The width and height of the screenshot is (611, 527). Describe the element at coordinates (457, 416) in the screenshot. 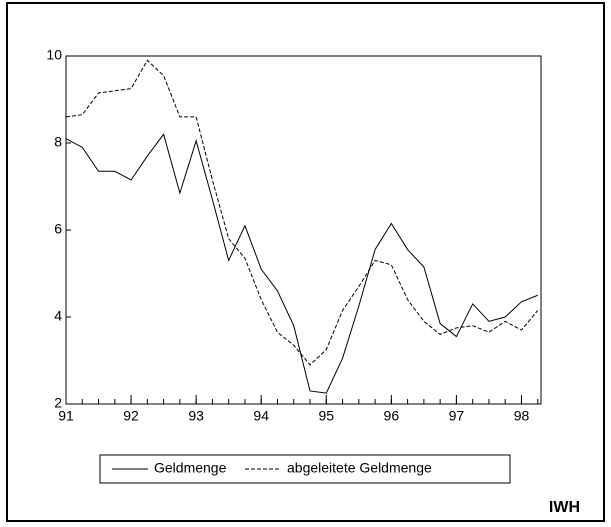

I see `x-tick-label: 97` at that location.